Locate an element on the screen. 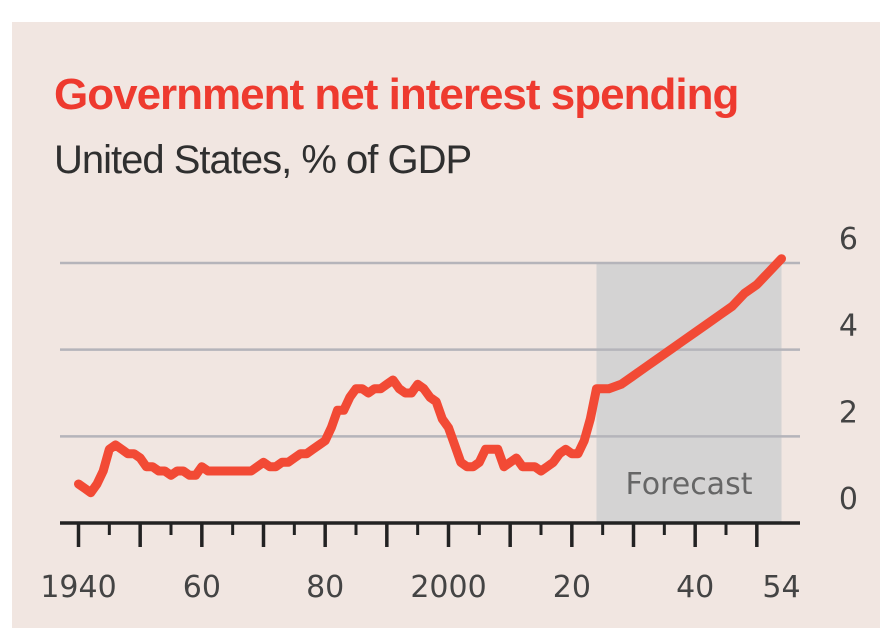 This screenshot has width=888, height=634. forecast-region is located at coordinates (689, 393).